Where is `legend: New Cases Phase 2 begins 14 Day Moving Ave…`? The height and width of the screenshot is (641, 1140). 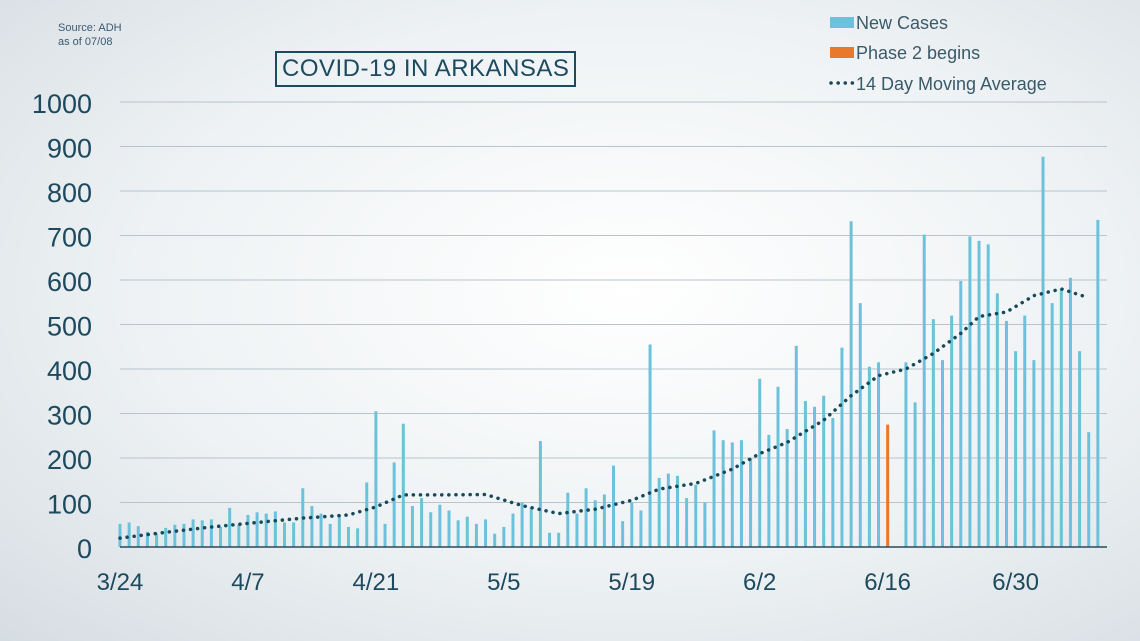
legend: New Cases Phase 2 begins 14 Day Moving Ave… is located at coordinates (938, 53).